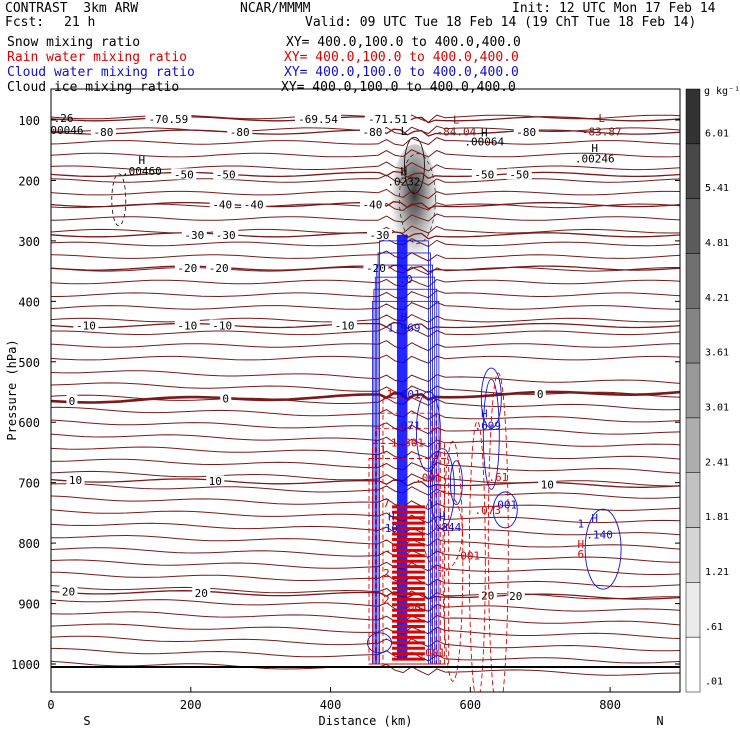  Describe the element at coordinates (401, 57) in the screenshot. I see `layer-rain-xy: XY= 400.0,100.0 to 400.0,400.0` at that location.